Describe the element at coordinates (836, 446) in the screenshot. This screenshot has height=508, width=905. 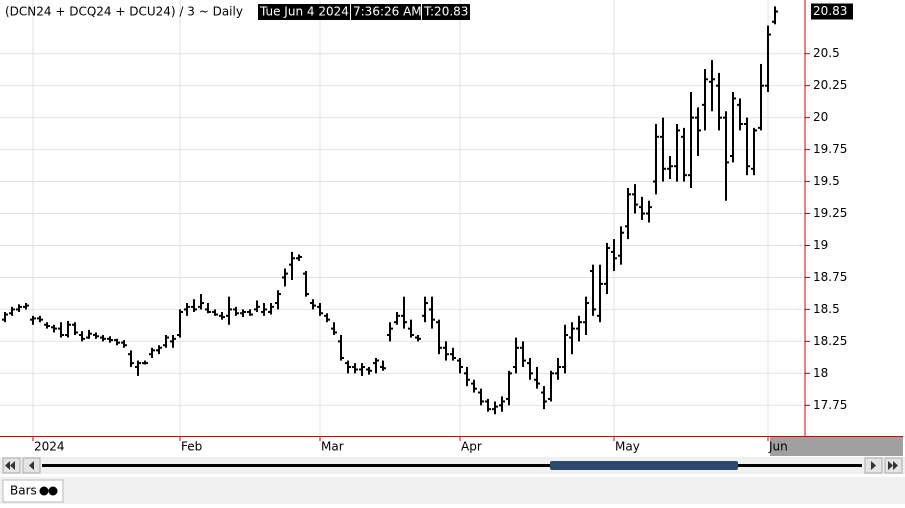
I see `future-area` at that location.